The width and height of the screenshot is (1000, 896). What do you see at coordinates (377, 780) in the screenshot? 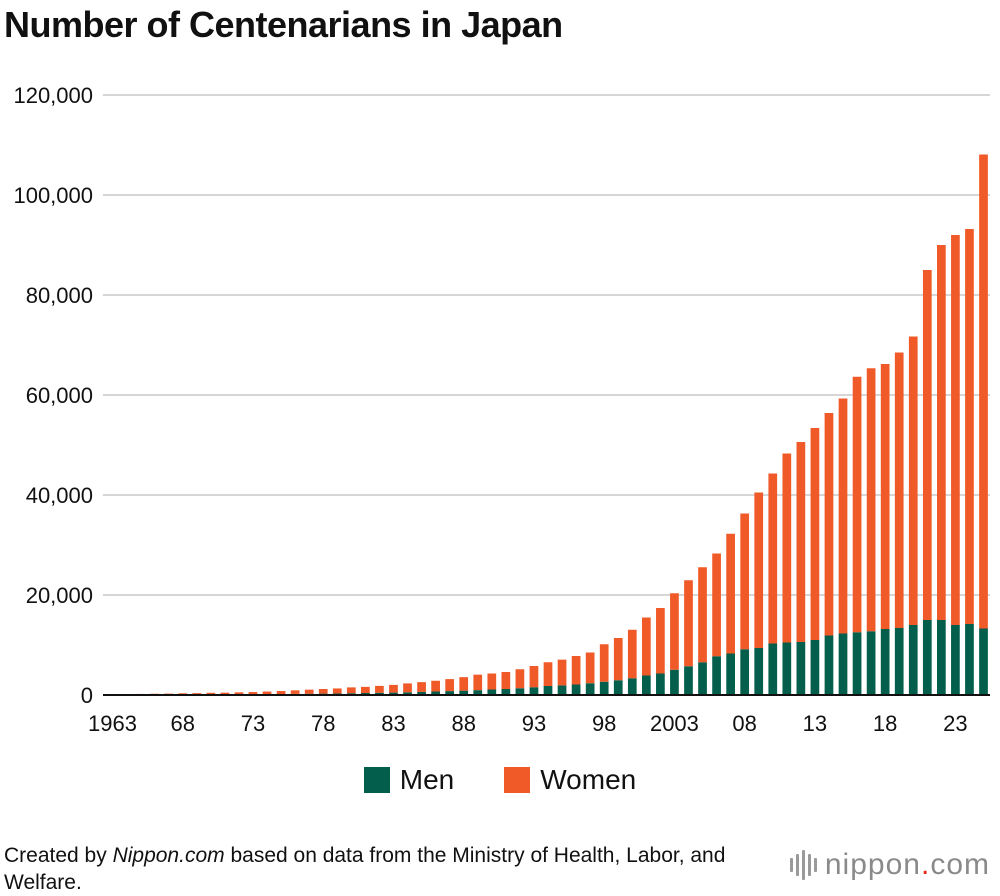
I see `legend-swatch-men` at bounding box center [377, 780].